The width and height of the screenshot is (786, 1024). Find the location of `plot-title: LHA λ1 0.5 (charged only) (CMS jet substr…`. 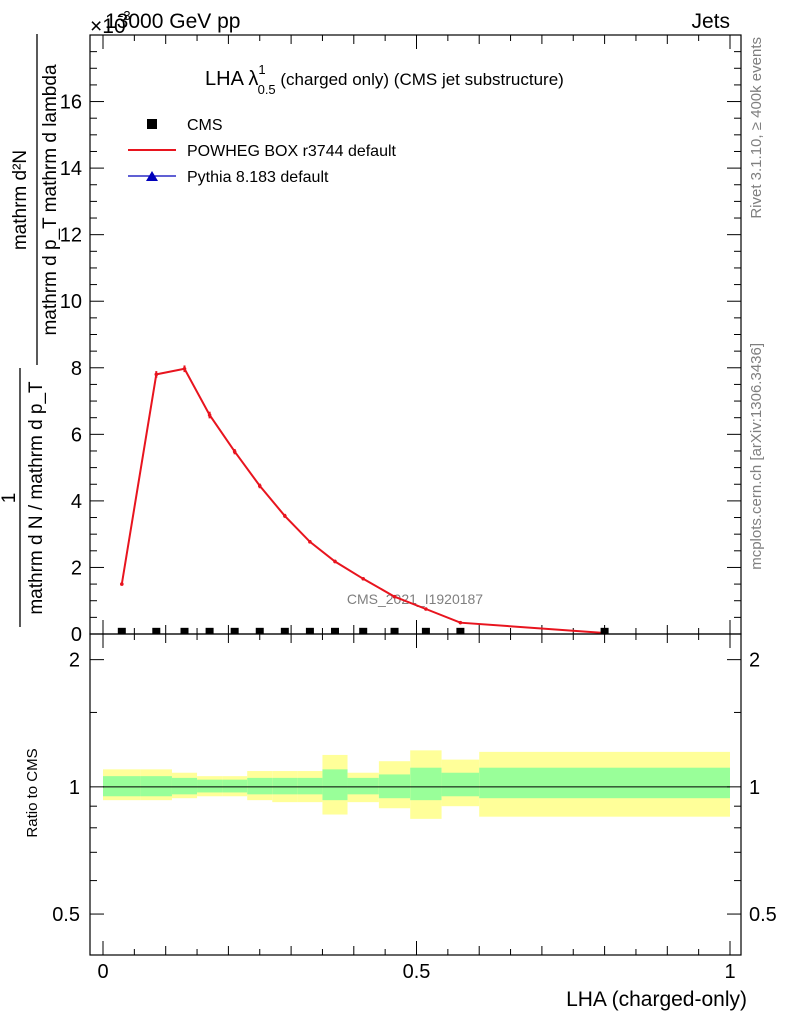

plot-title: LHA λ1 0.5 (charged only) (CMS jet substr… is located at coordinates (384, 79).